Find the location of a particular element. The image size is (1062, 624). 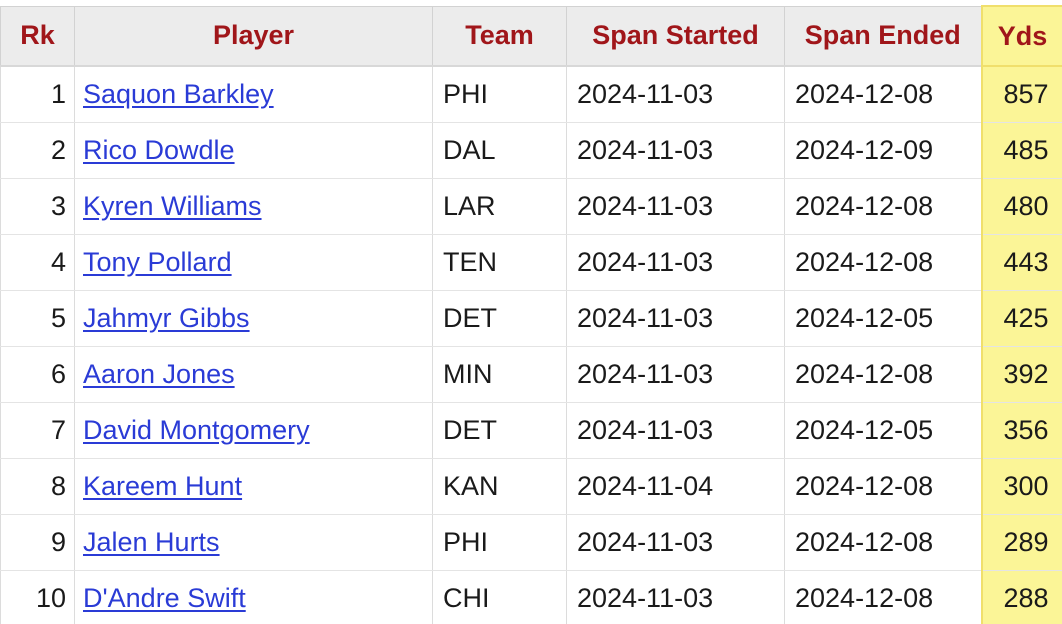

rank-cell: 6 is located at coordinates (37, 374).